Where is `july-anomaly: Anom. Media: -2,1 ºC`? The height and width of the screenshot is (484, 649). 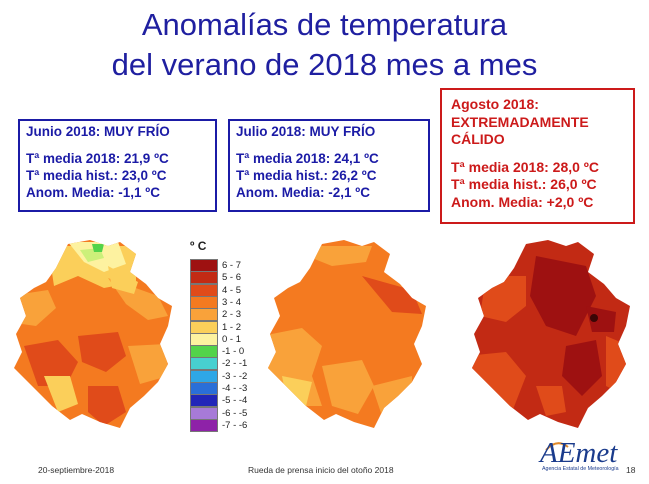 july-anomaly: Anom. Media: -2,1 ºC is located at coordinates (303, 192).